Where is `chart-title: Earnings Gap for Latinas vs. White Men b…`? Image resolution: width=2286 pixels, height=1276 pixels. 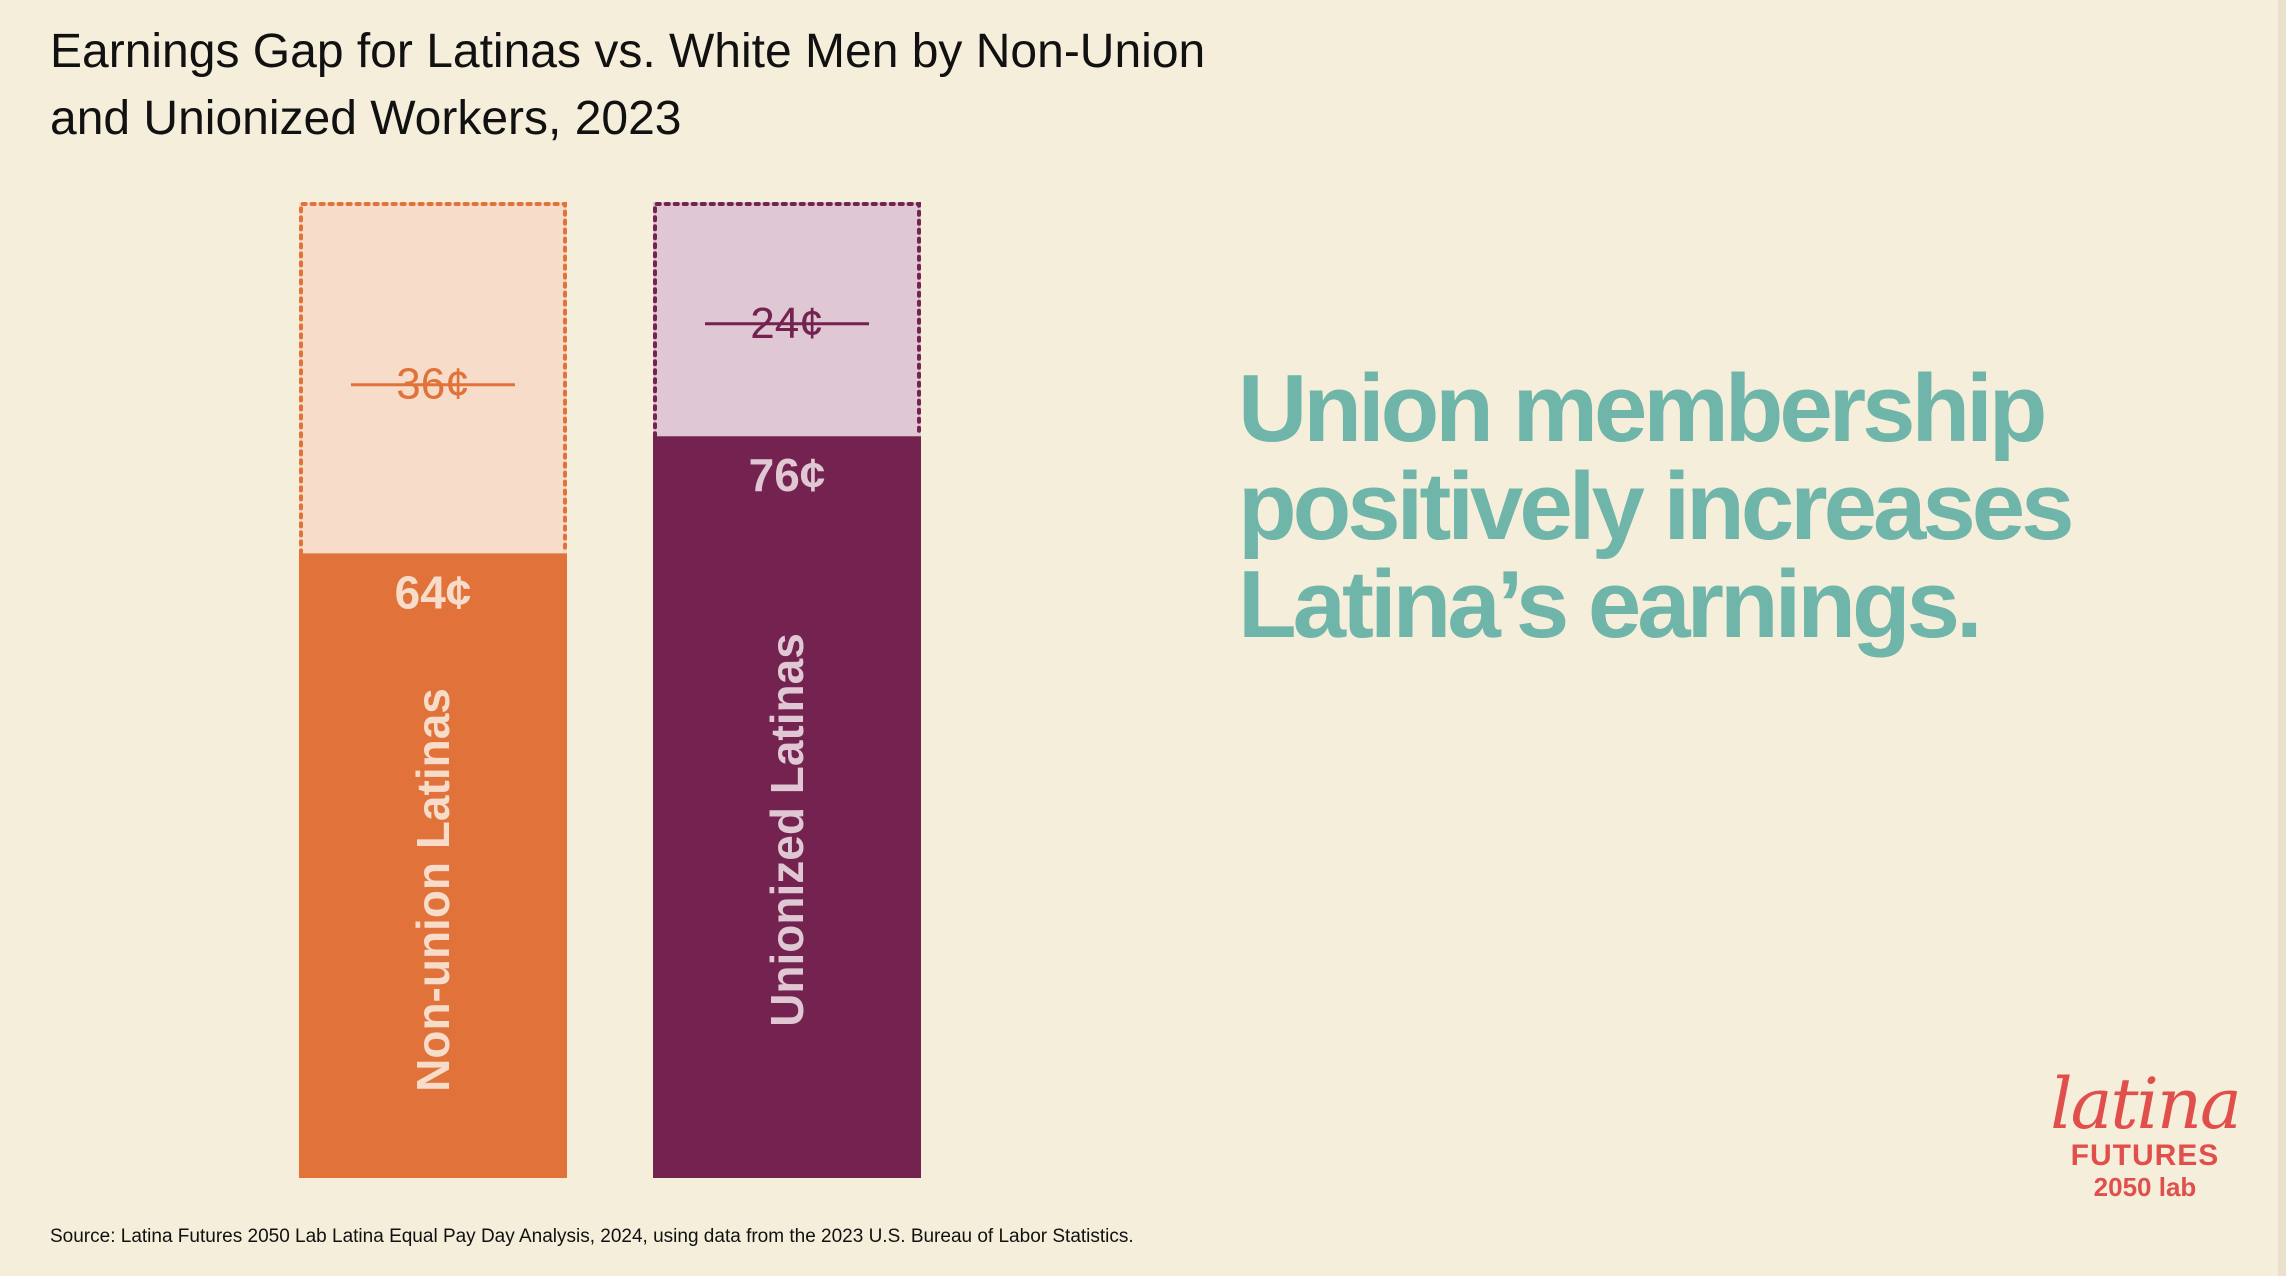 chart-title: Earnings Gap for Latinas vs. White Men b… is located at coordinates (628, 85).